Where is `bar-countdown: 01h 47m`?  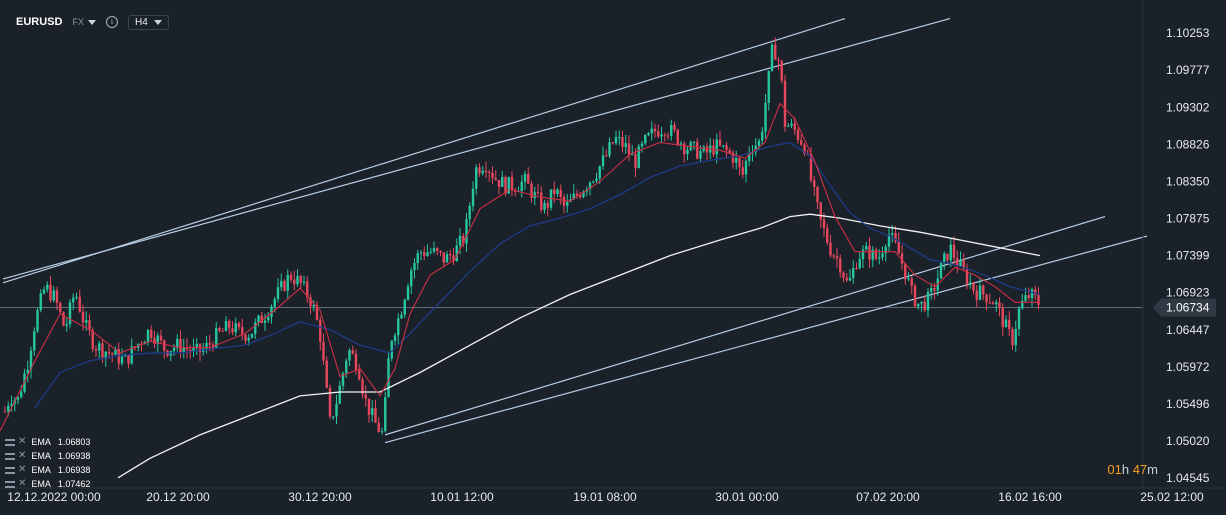 bar-countdown: 01h 47m is located at coordinates (1132, 469).